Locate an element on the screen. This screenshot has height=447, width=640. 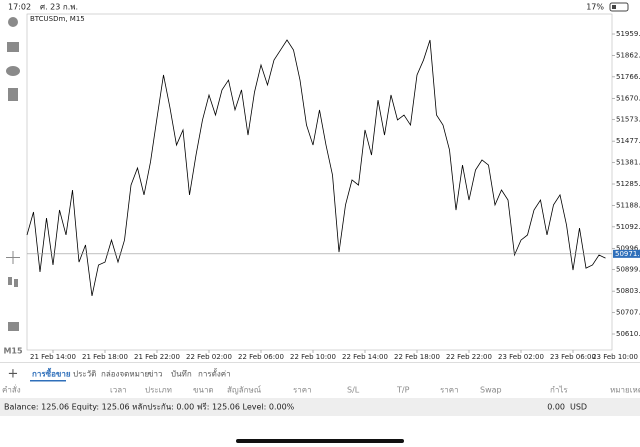
x-tick-label: 22 Feb 10:00 is located at coordinates (313, 357).